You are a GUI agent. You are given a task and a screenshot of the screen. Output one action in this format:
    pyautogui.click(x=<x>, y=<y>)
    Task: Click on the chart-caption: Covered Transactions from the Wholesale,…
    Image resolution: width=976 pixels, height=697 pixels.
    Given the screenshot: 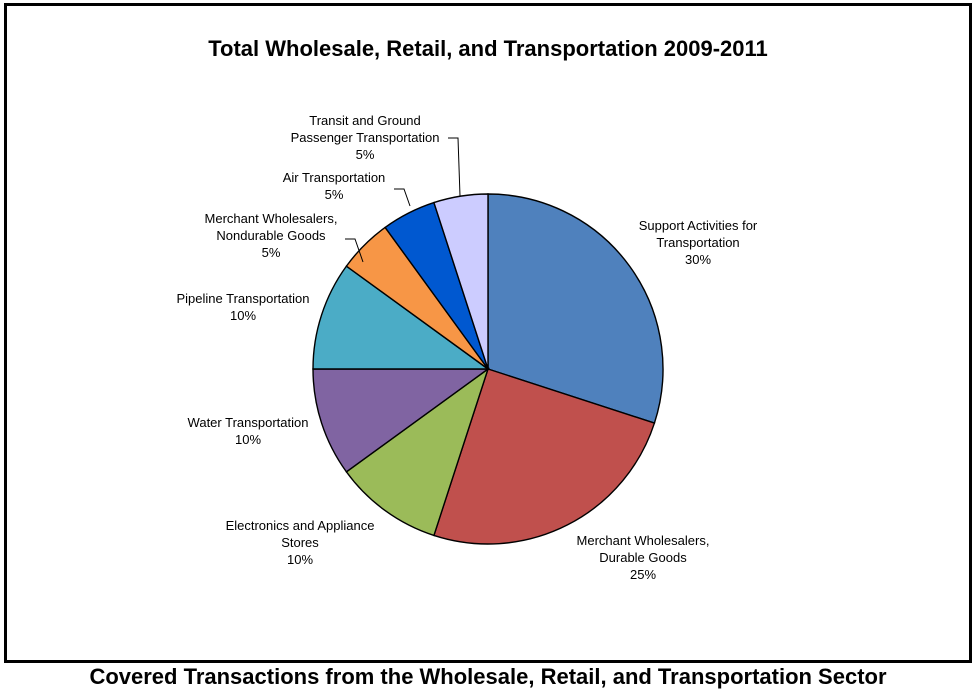 What is the action you would take?
    pyautogui.click(x=488, y=676)
    